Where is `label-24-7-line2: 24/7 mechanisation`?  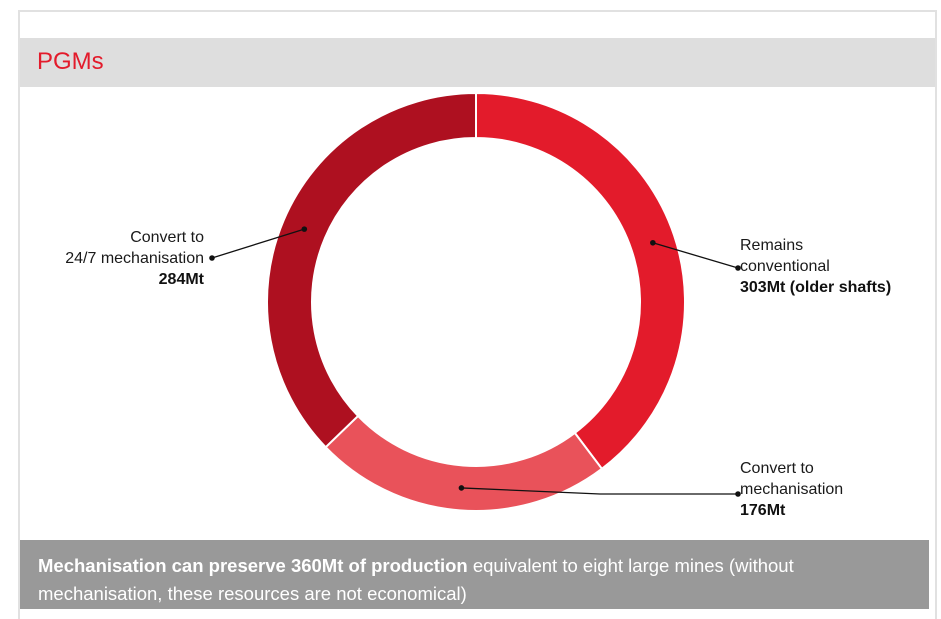
label-24-7-line2: 24/7 mechanisation is located at coordinates (134, 258).